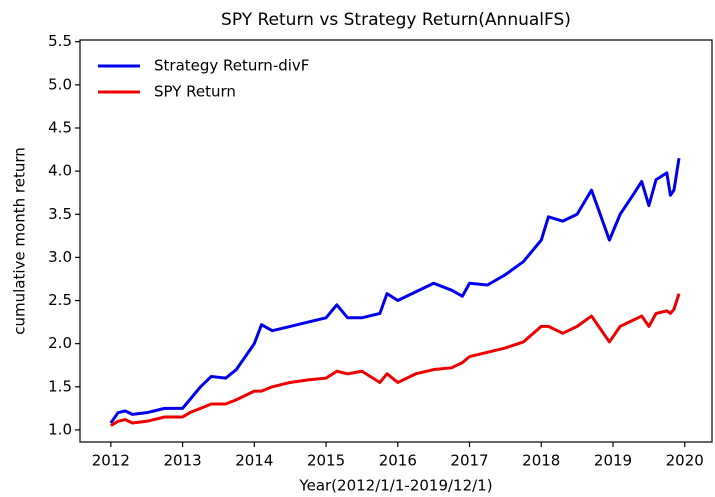  I want to click on legend-label: SPY Return, so click(195, 92).